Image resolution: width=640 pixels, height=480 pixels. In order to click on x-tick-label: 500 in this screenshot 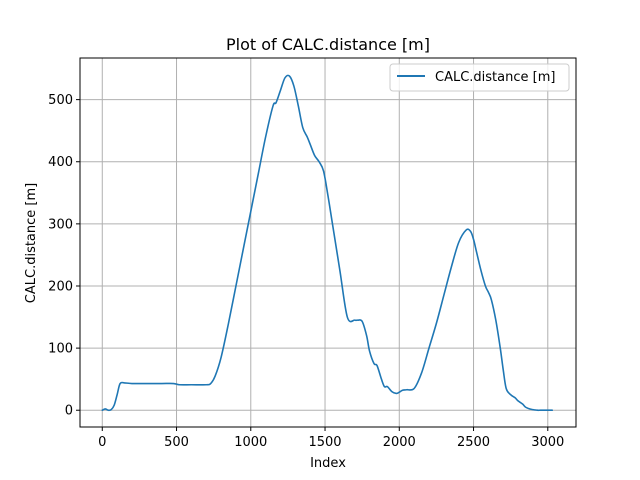, I will do `click(176, 442)`.